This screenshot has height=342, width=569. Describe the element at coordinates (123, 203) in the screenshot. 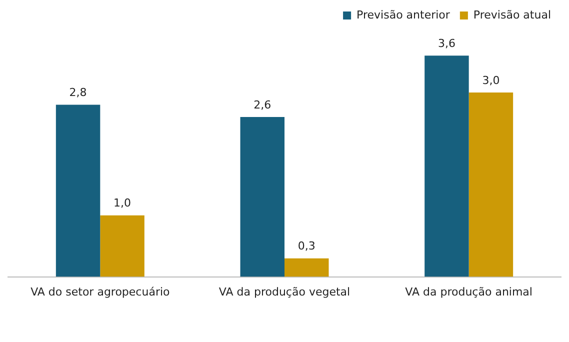

I see `data-label: 1,0` at that location.